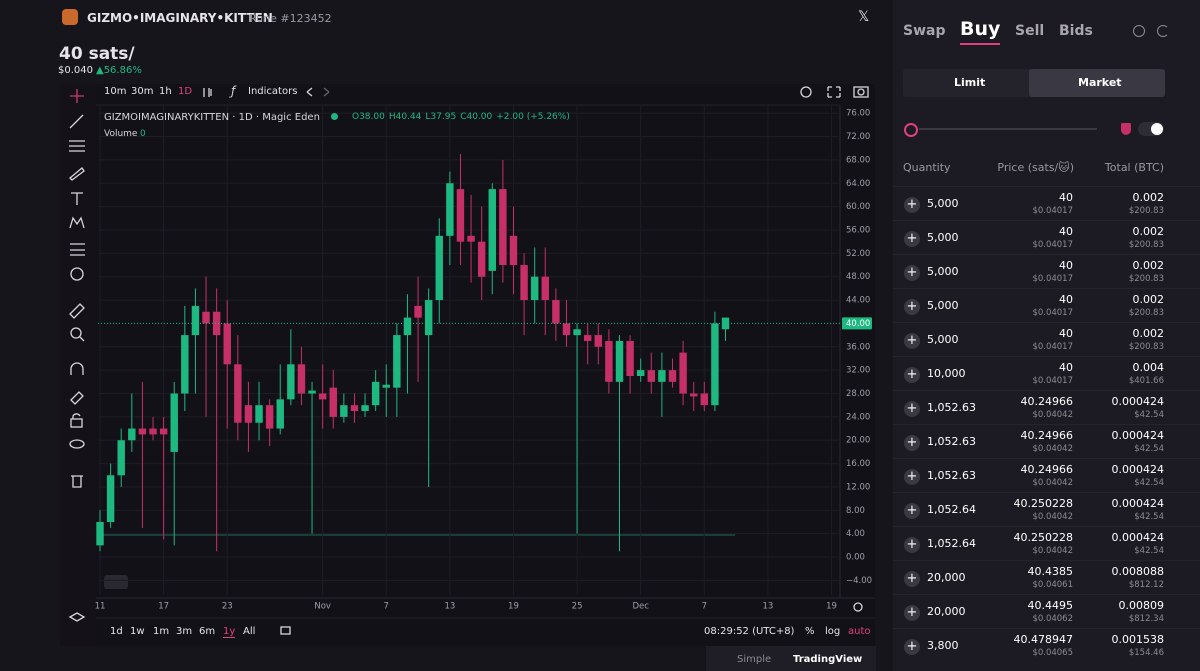  I want to click on tab: Buy, so click(980, 31).